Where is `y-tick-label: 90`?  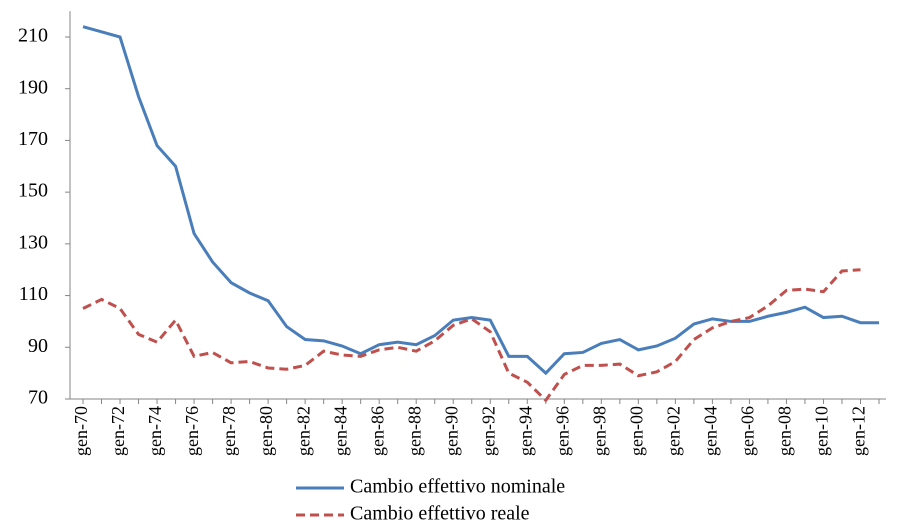 y-tick-label: 90 is located at coordinates (38, 346).